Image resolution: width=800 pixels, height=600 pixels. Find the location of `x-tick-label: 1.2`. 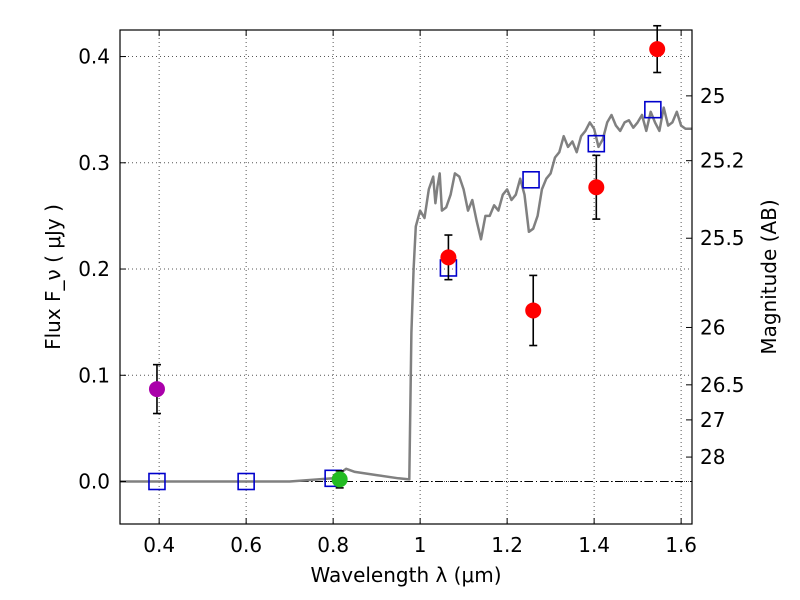

x-tick-label: 1.2 is located at coordinates (507, 545).